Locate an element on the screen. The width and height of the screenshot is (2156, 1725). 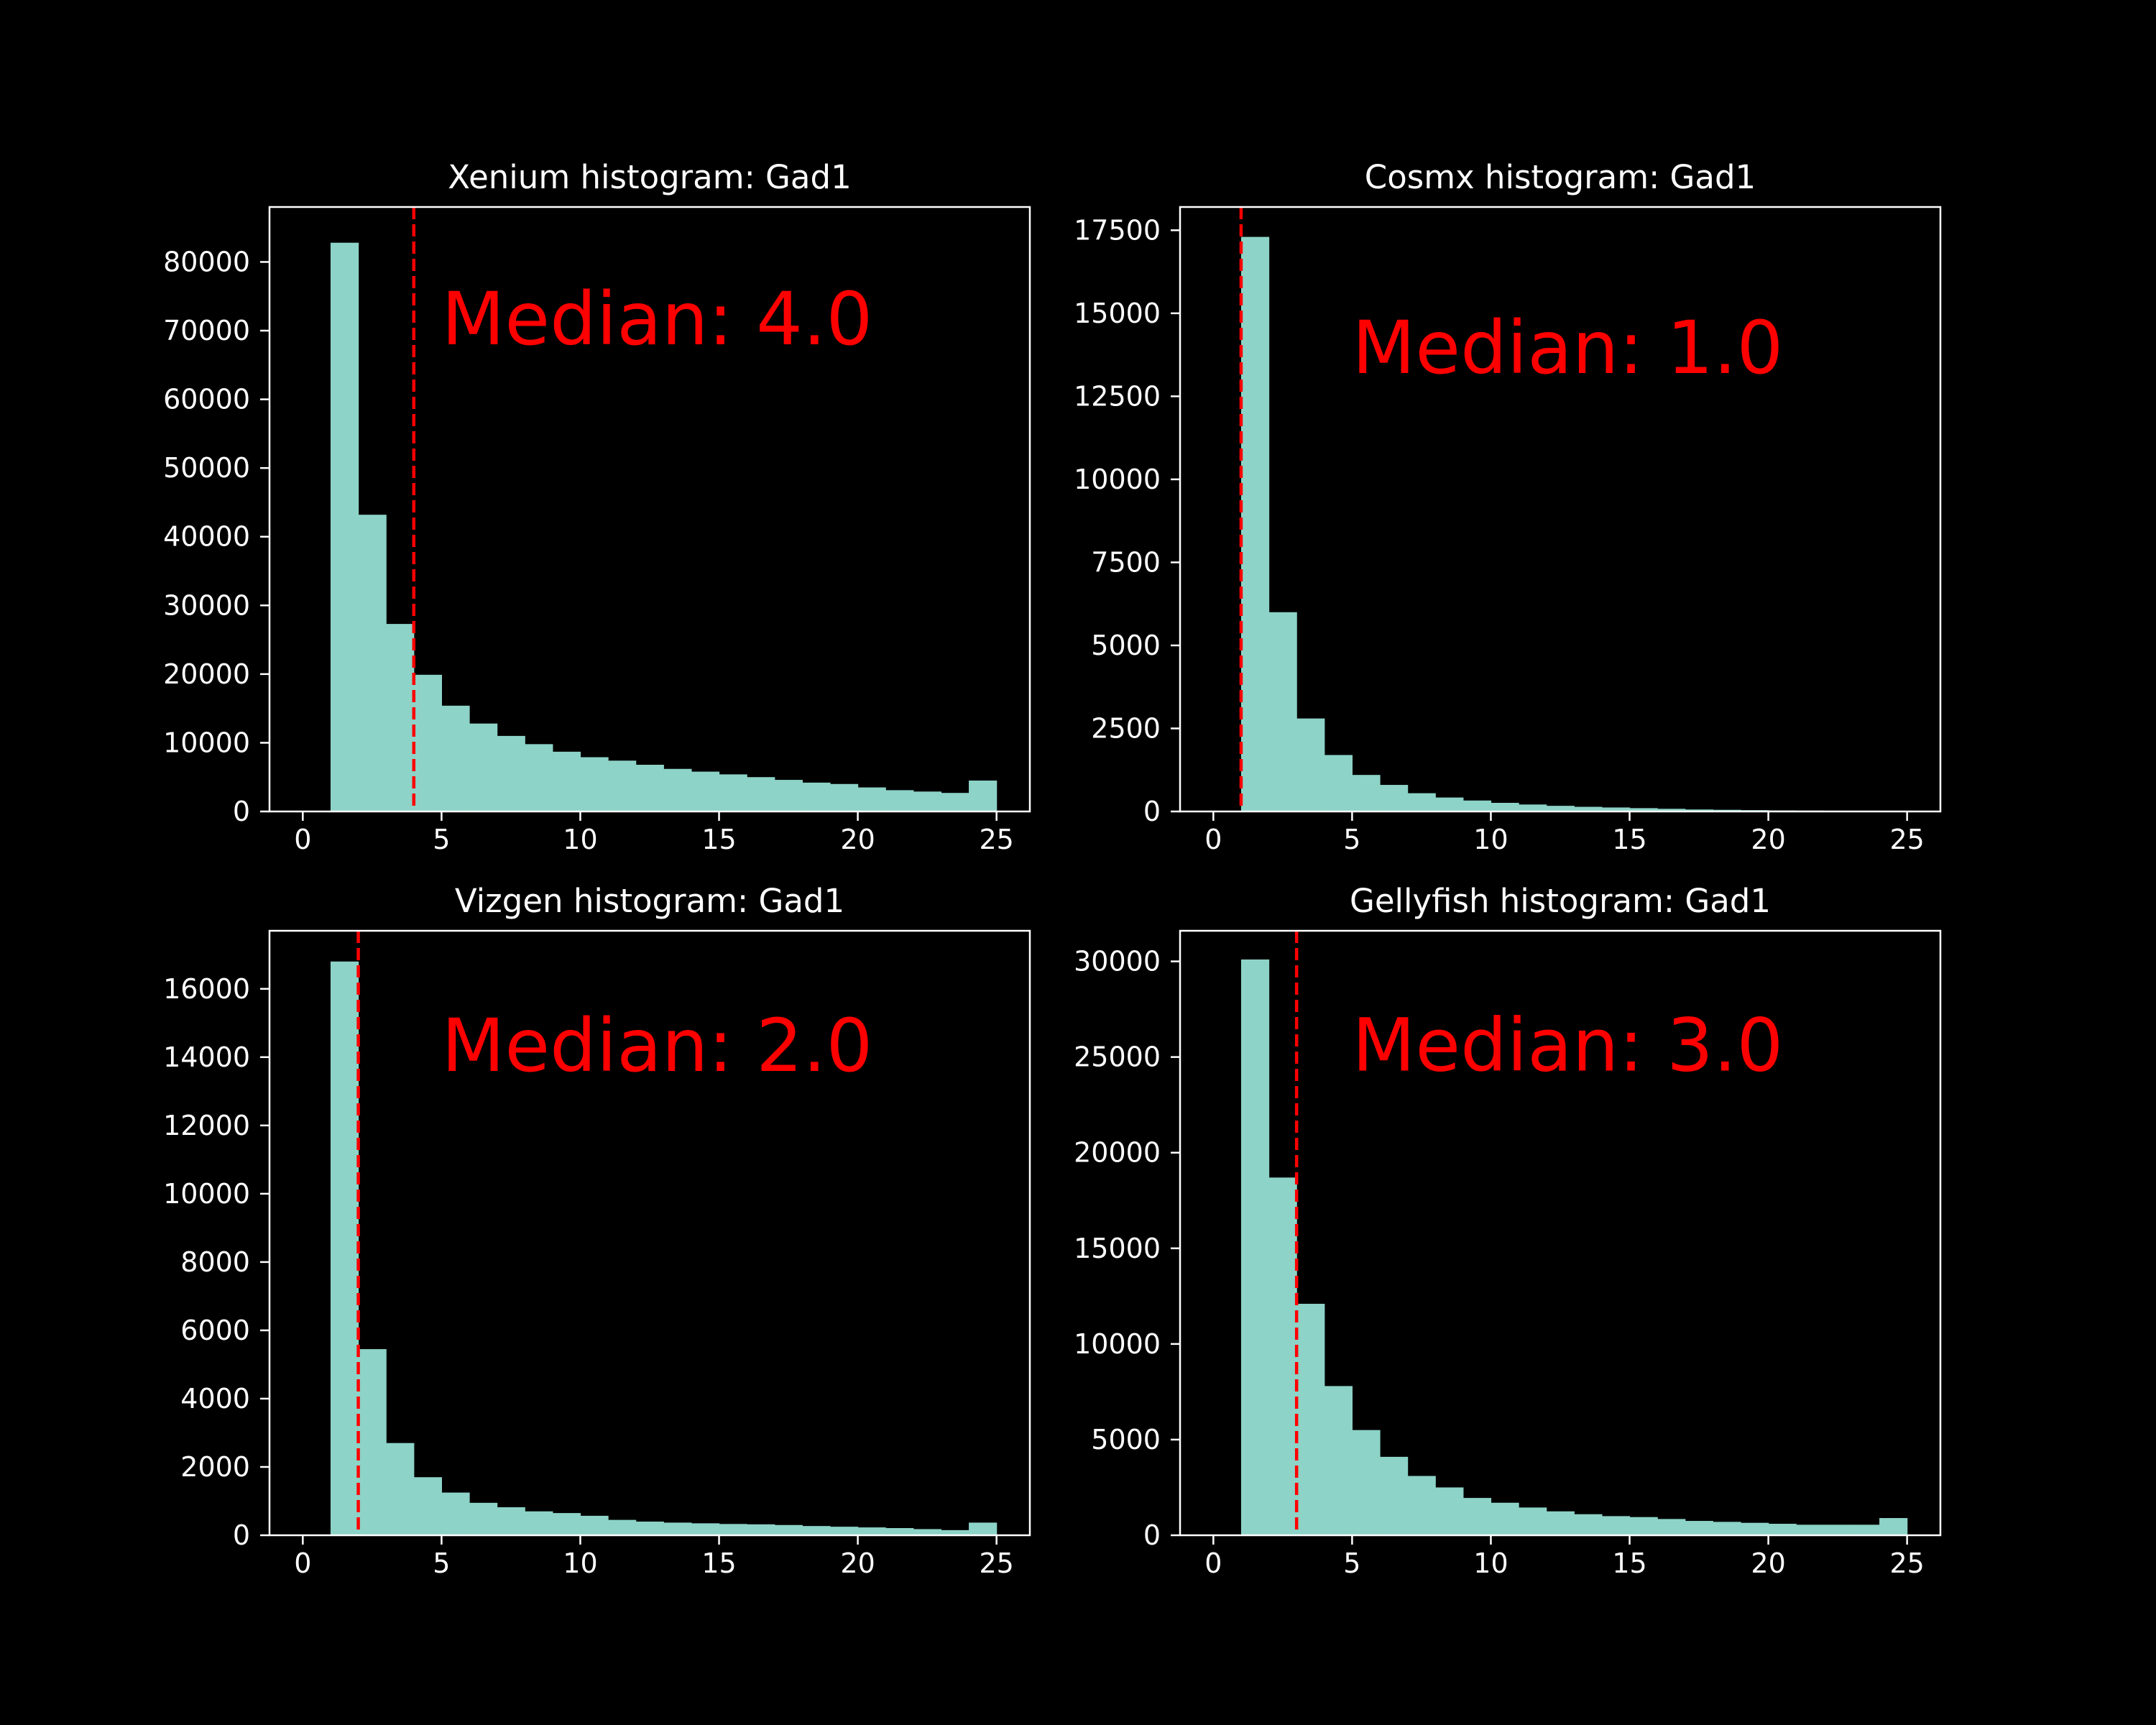
median-annotation: Median: 3.0 is located at coordinates (1567, 1045).